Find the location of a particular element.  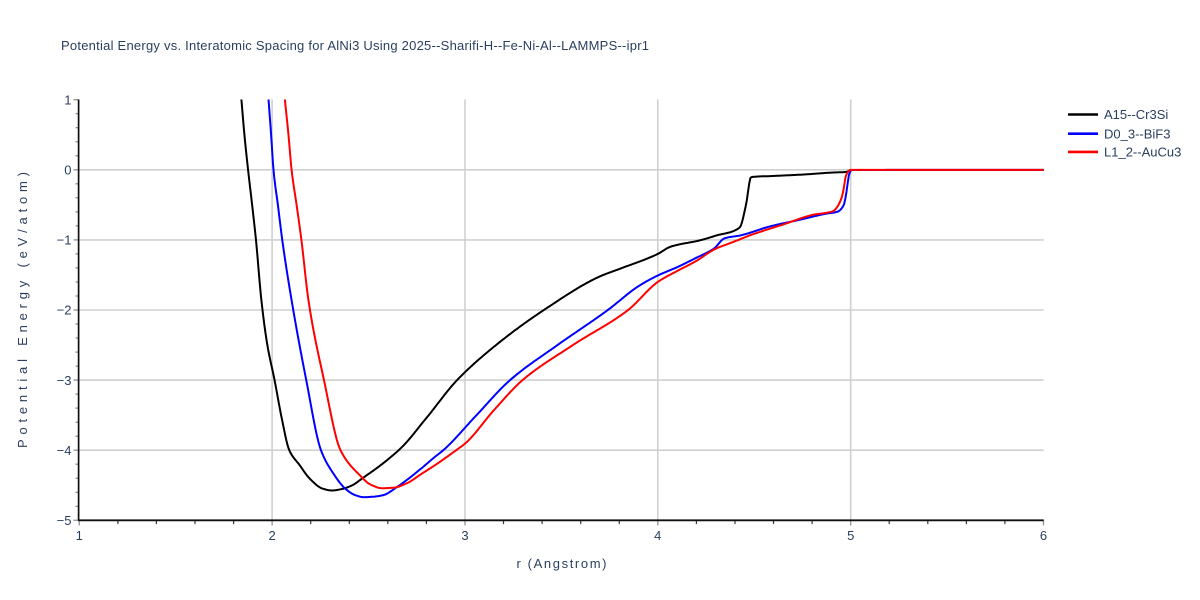

svg-text: A15--Cr3Si is located at coordinates (1136, 114).